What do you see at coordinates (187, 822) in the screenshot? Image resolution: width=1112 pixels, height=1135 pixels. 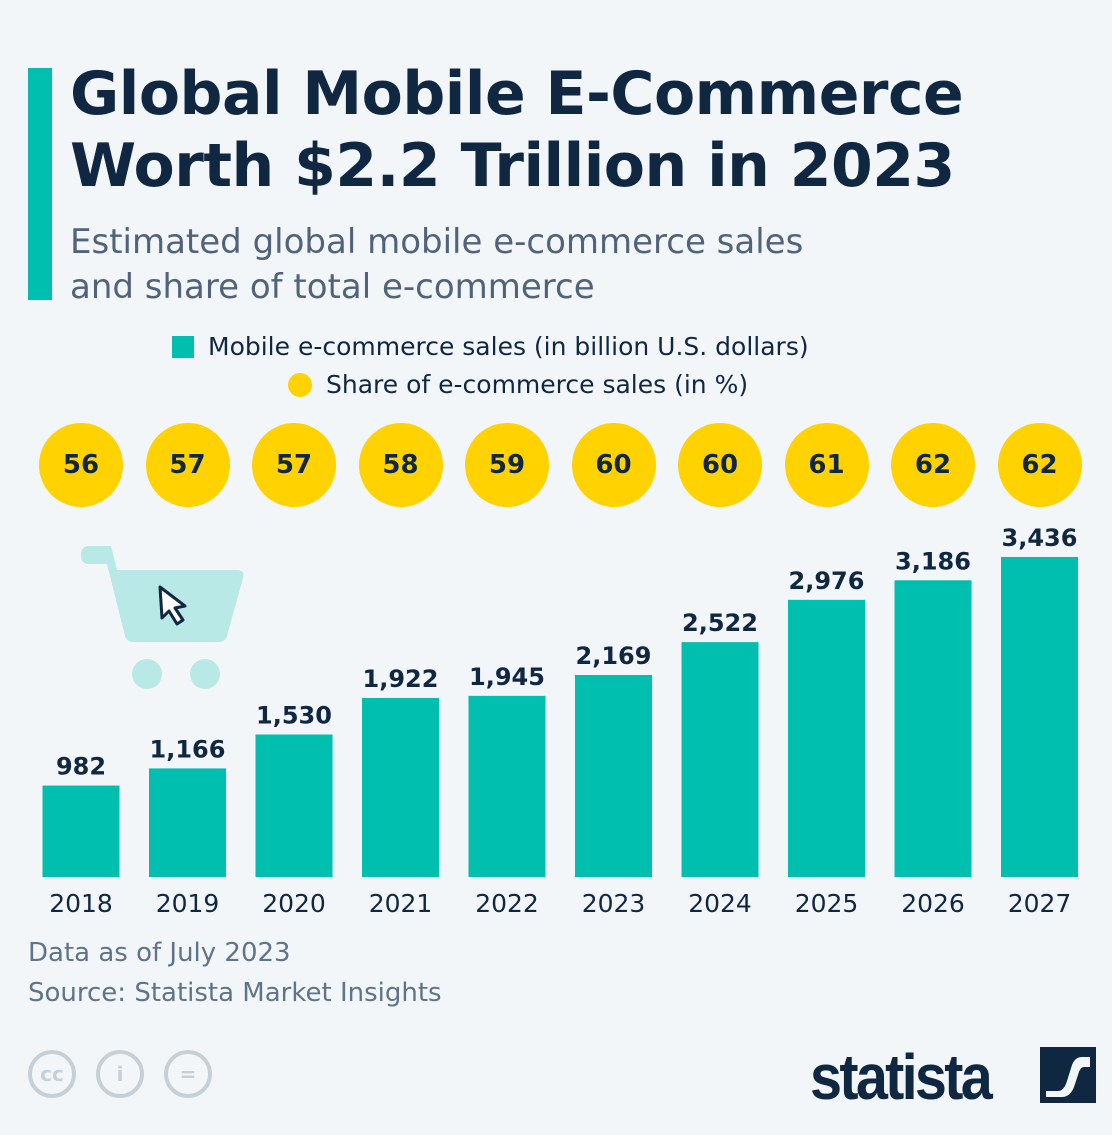 I see `bar-2019` at bounding box center [187, 822].